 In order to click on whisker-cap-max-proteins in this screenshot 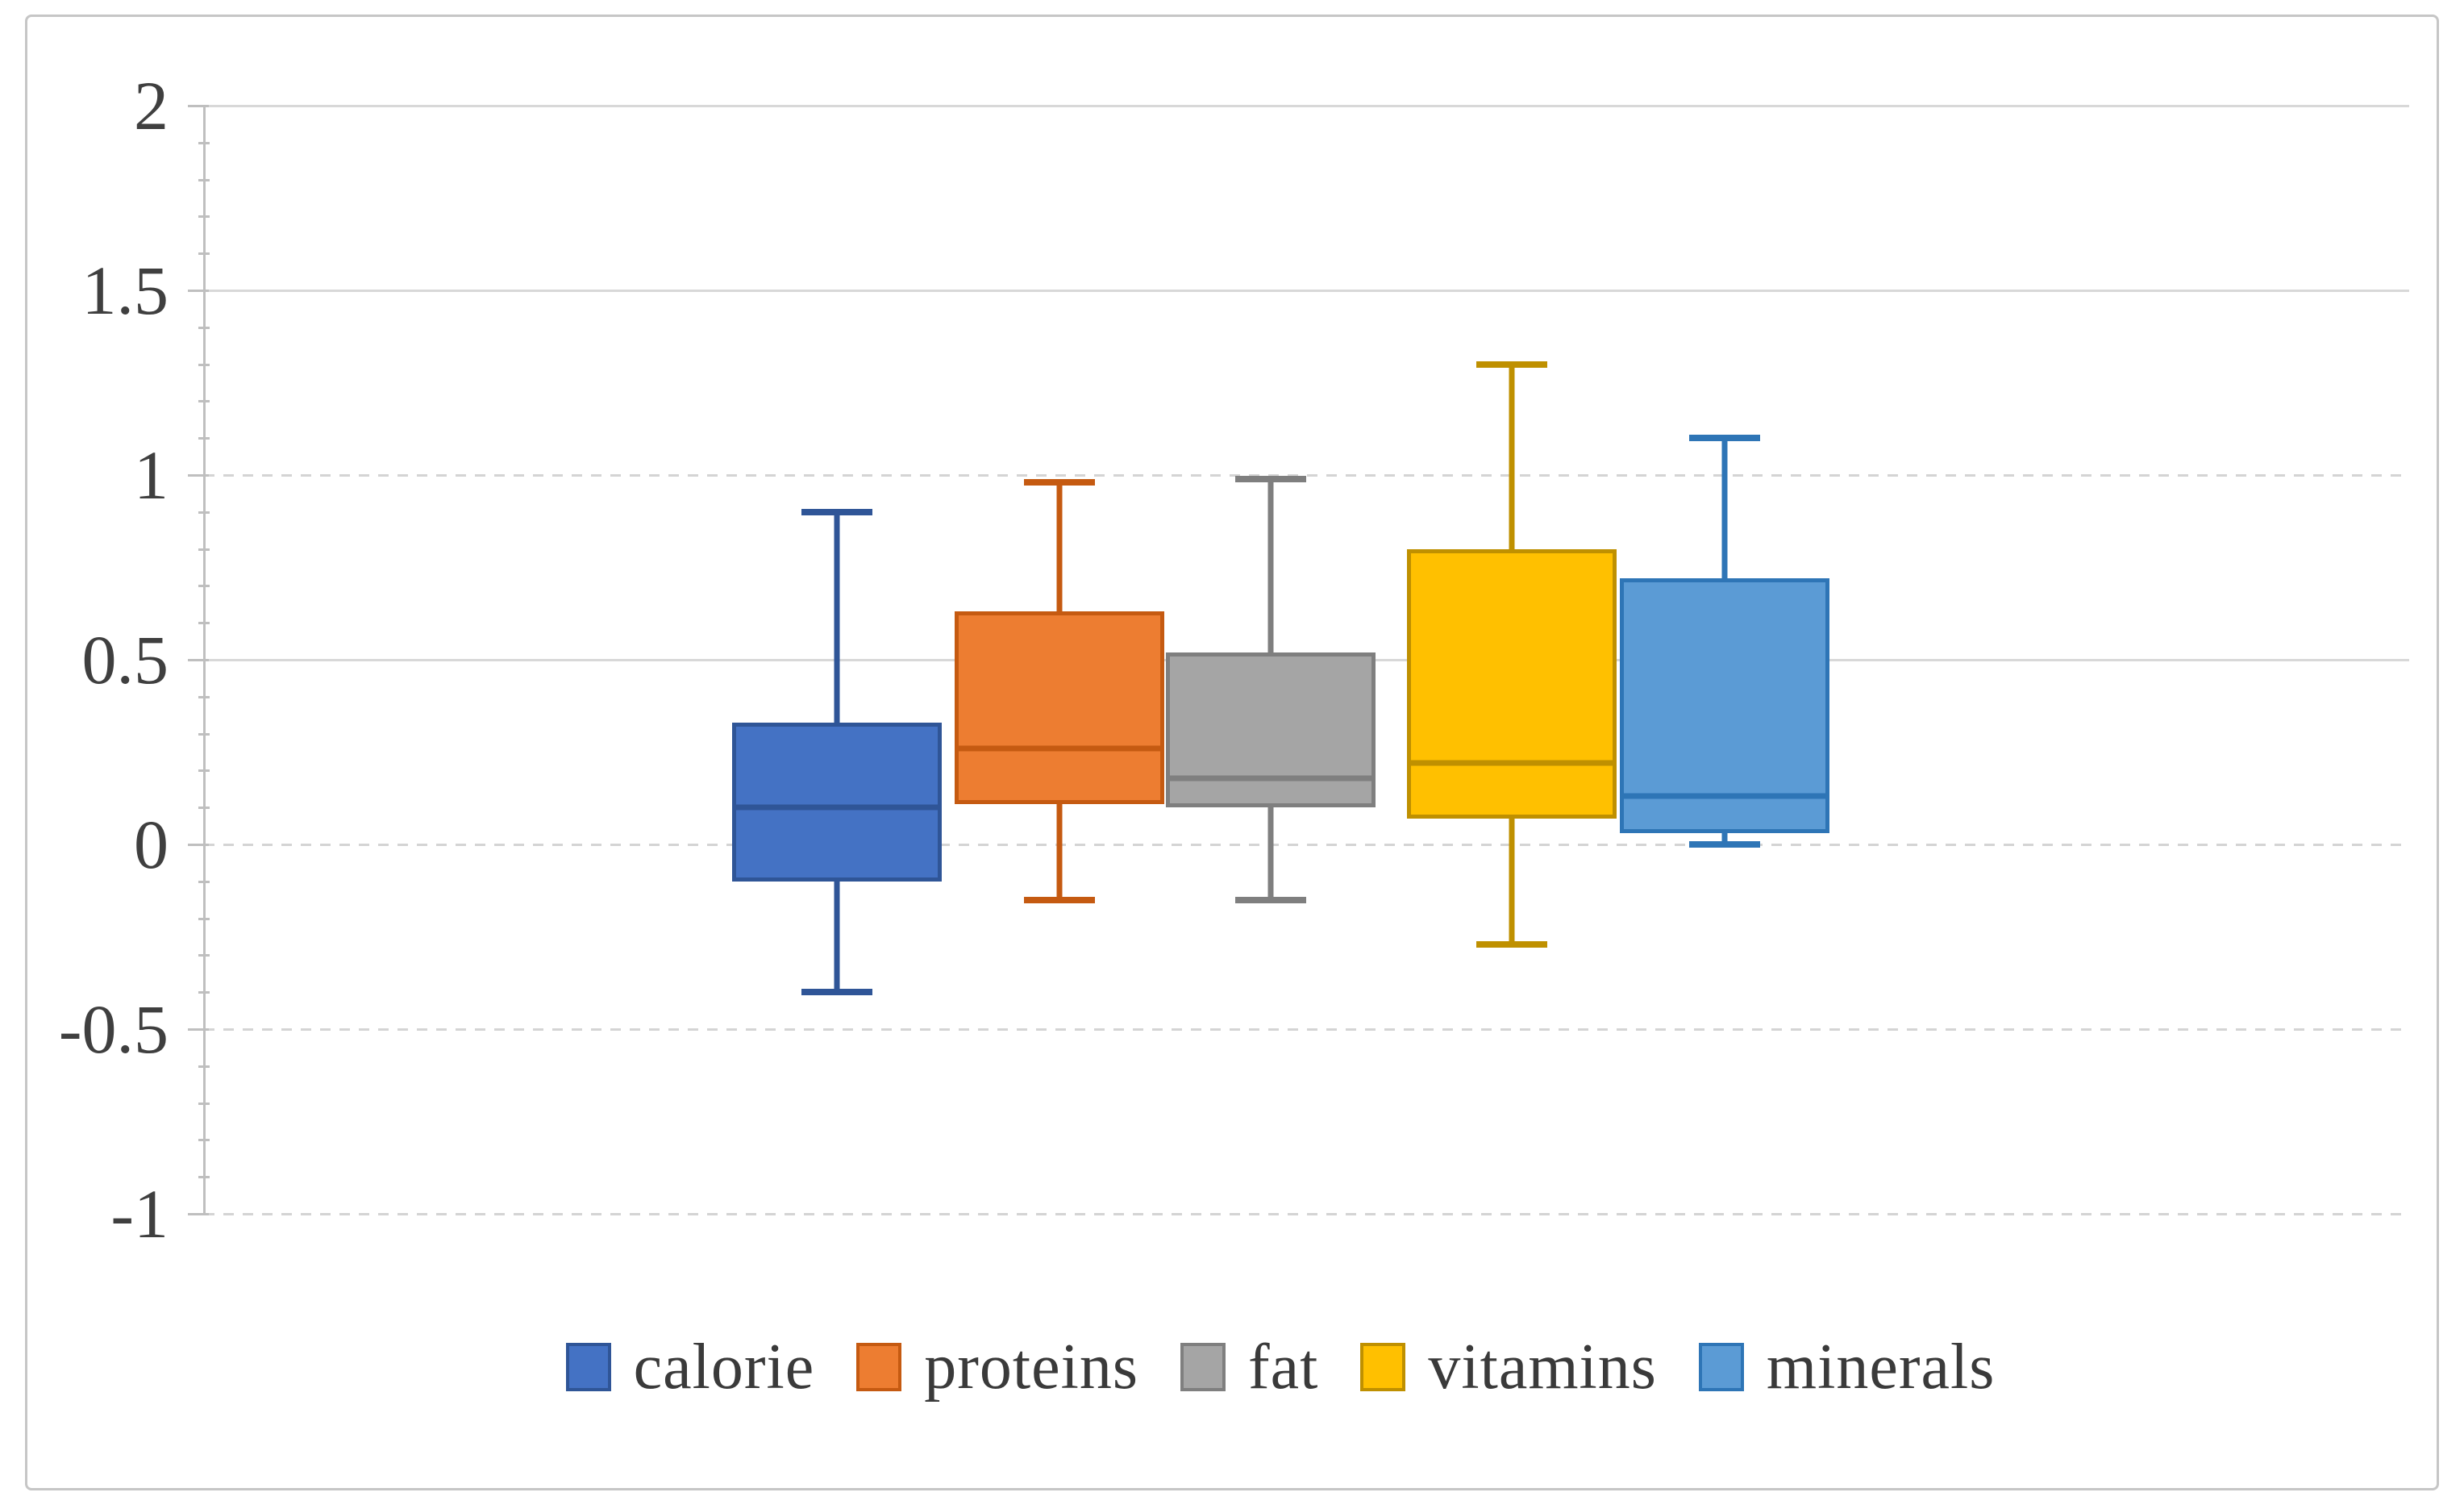, I will do `click(1059, 482)`.